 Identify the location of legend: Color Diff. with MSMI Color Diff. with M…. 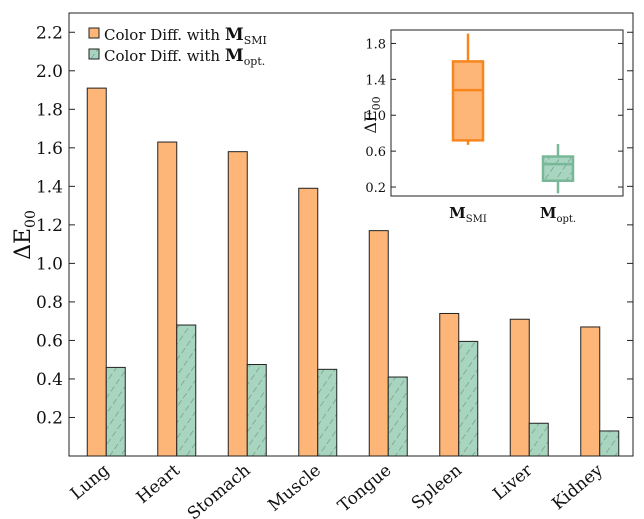
(177, 46).